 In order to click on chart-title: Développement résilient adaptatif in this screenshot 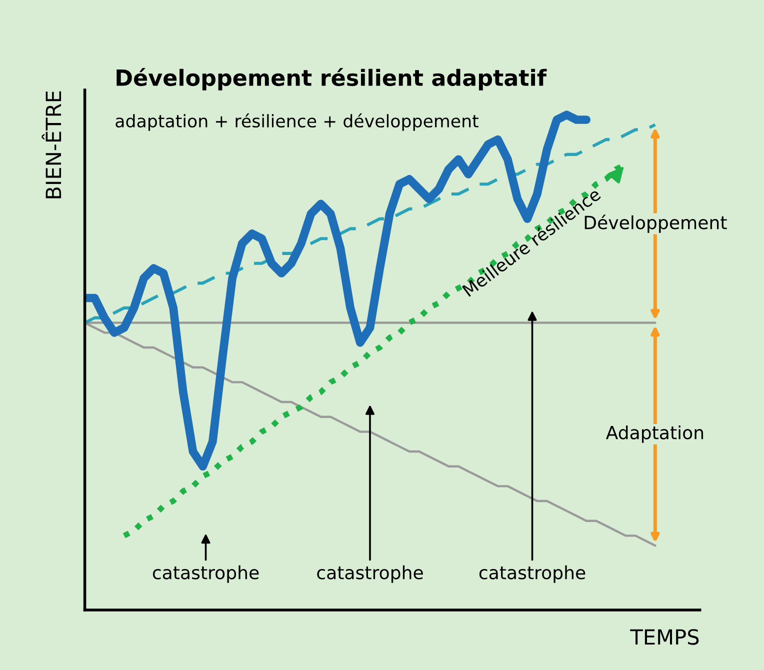, I will do `click(331, 79)`.